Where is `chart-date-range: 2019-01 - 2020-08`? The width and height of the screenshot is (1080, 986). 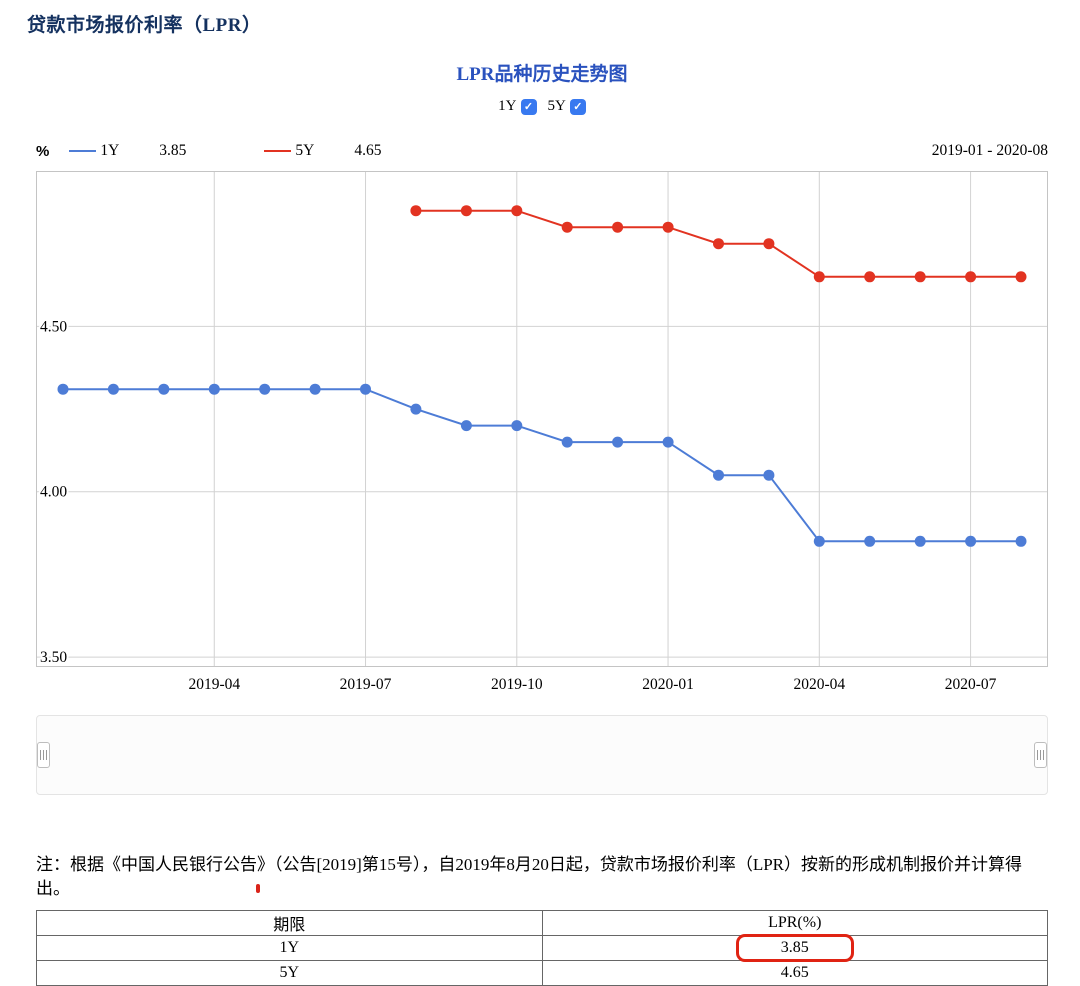
chart-date-range: 2019-01 - 2020-08 is located at coordinates (989, 150).